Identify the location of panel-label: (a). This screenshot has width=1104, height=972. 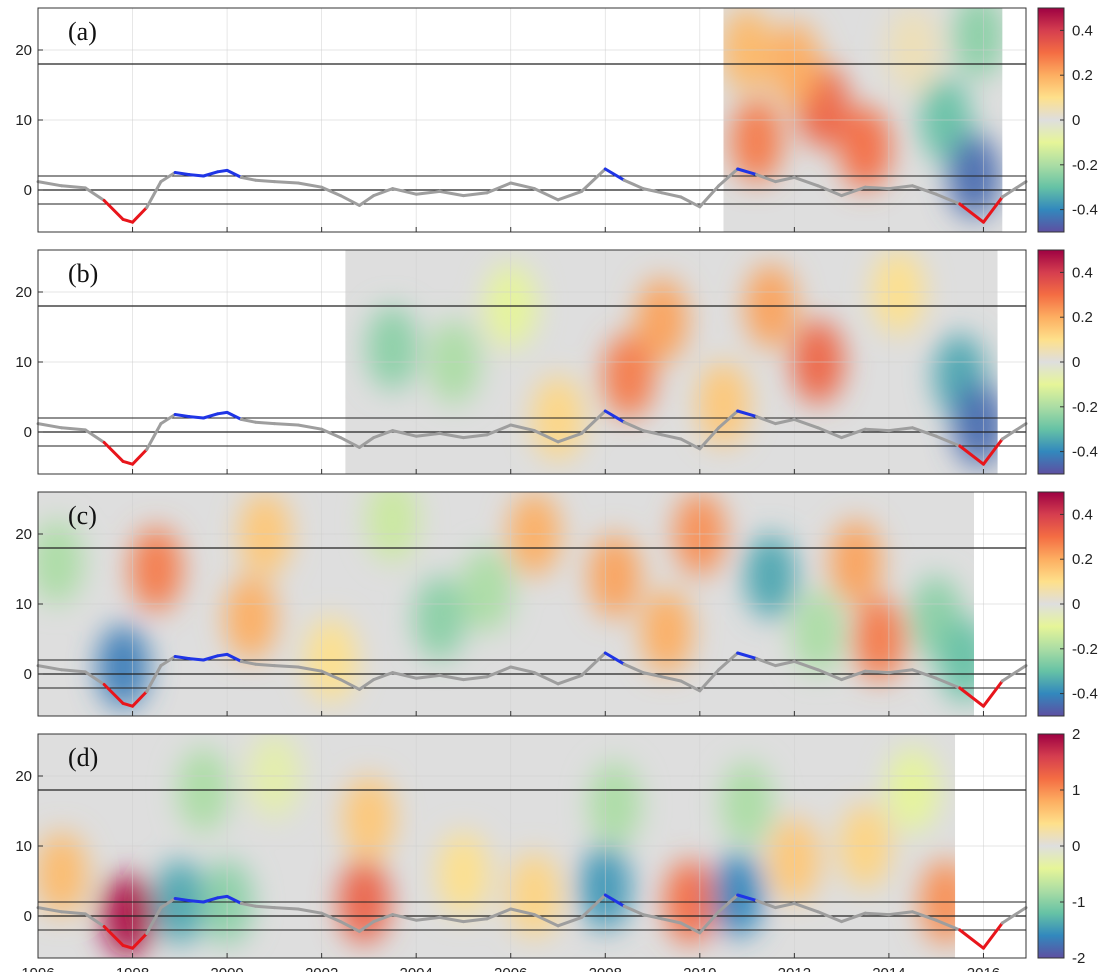
(82, 31).